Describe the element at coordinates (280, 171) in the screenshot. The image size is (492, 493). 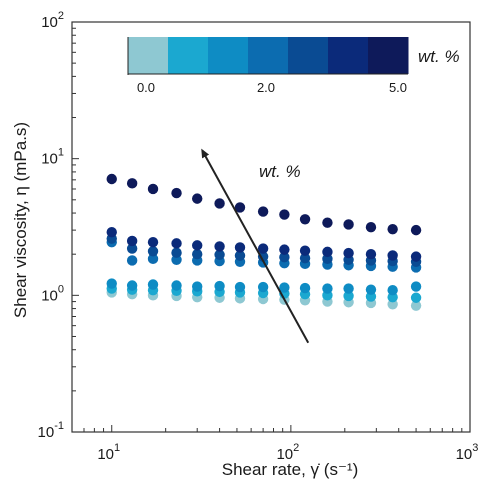
I see `annotation-label: wt. %` at that location.